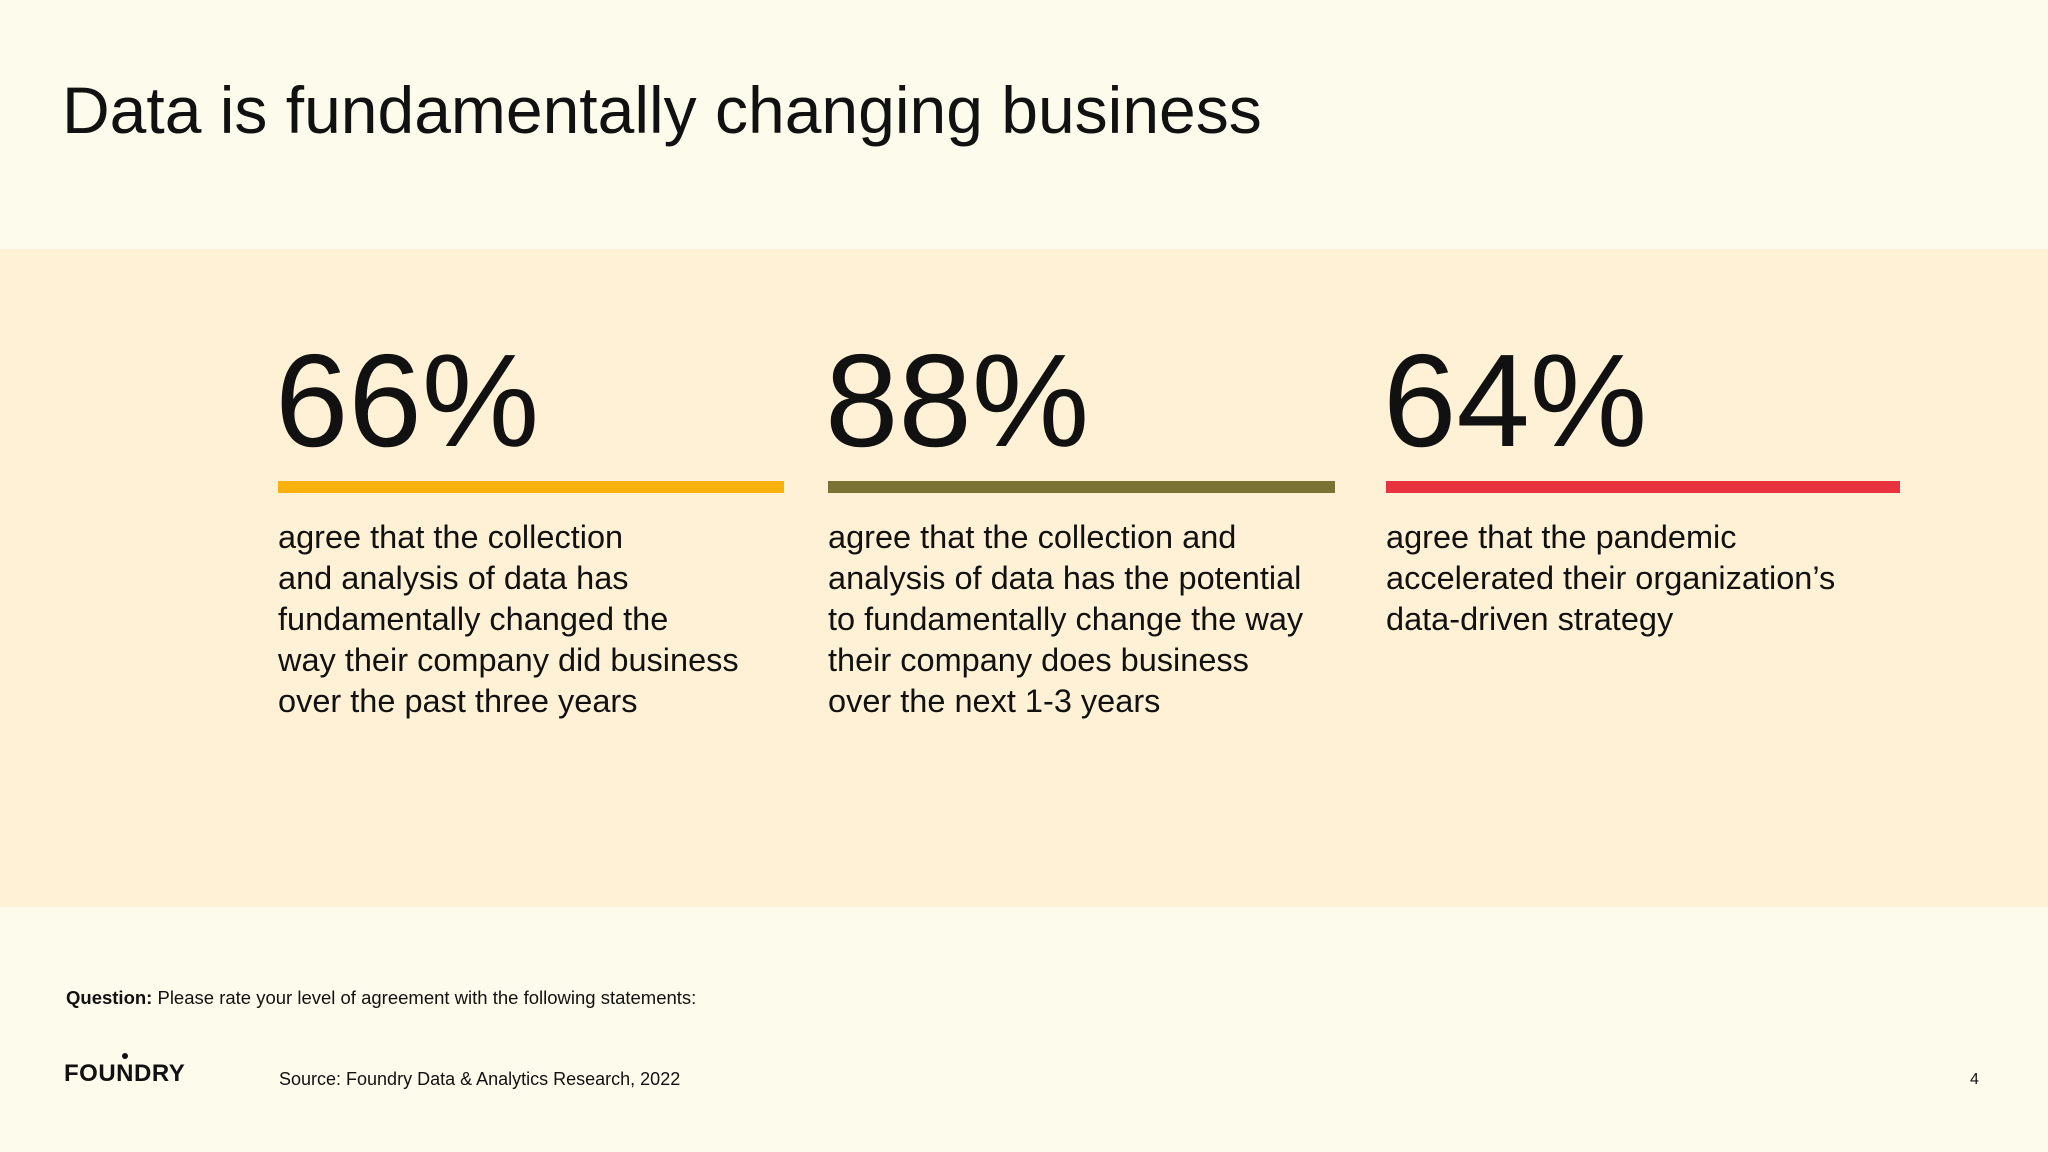  Describe the element at coordinates (1530, 619) in the screenshot. I see `stat-description-line: data-driven strategy` at that location.